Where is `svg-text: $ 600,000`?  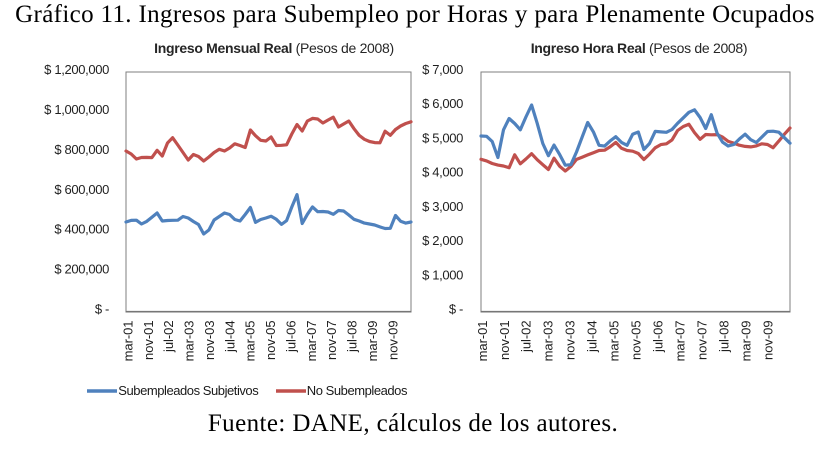 svg-text: $ 600,000 is located at coordinates (81, 189).